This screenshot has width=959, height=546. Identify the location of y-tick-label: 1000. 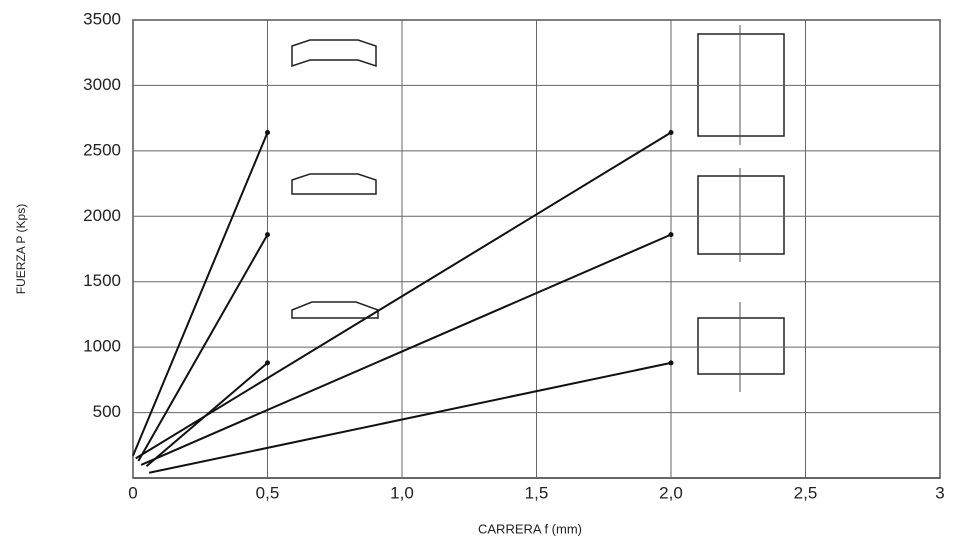
(102, 346).